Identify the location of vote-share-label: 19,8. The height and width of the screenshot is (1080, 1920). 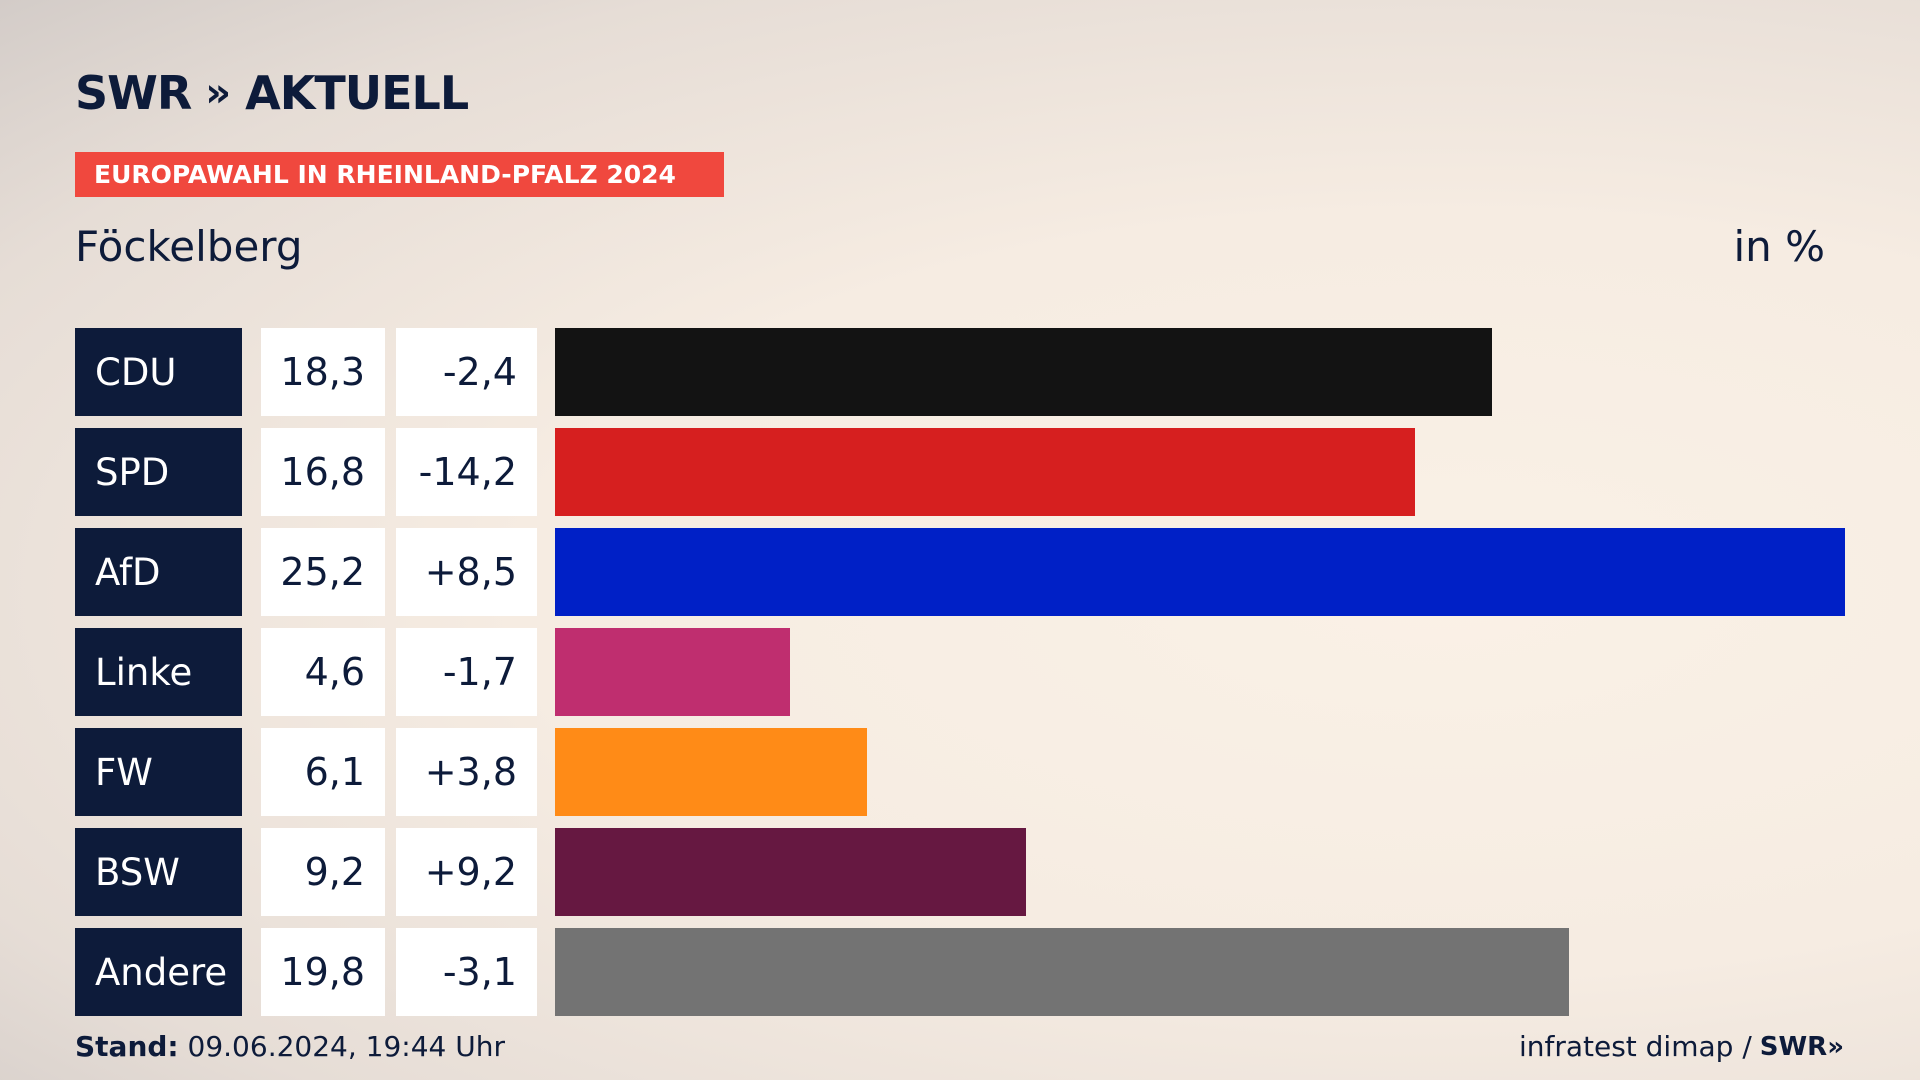
(323, 972).